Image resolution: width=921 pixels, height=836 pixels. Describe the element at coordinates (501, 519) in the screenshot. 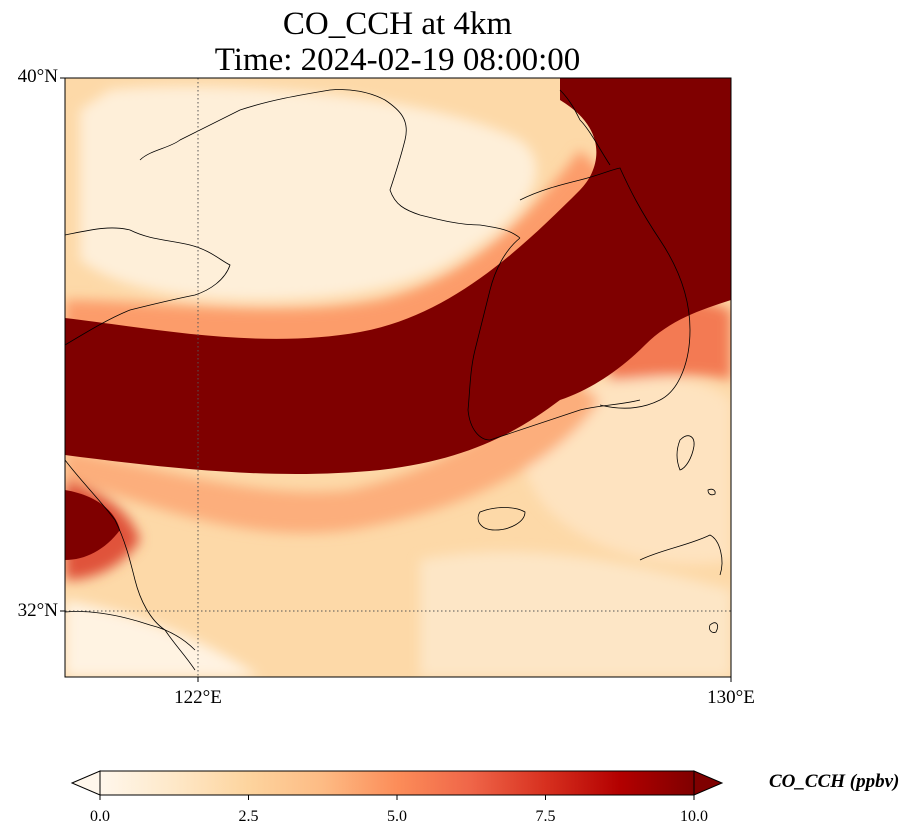

I see `jeju-island` at that location.